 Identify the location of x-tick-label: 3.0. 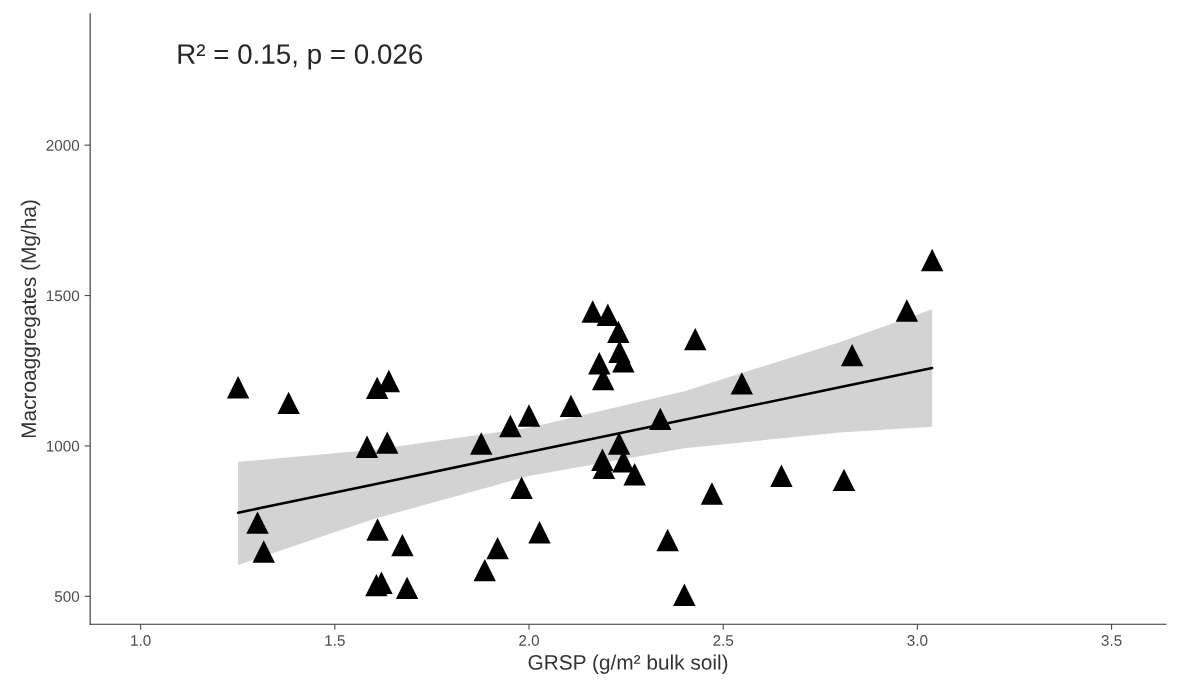
(917, 640).